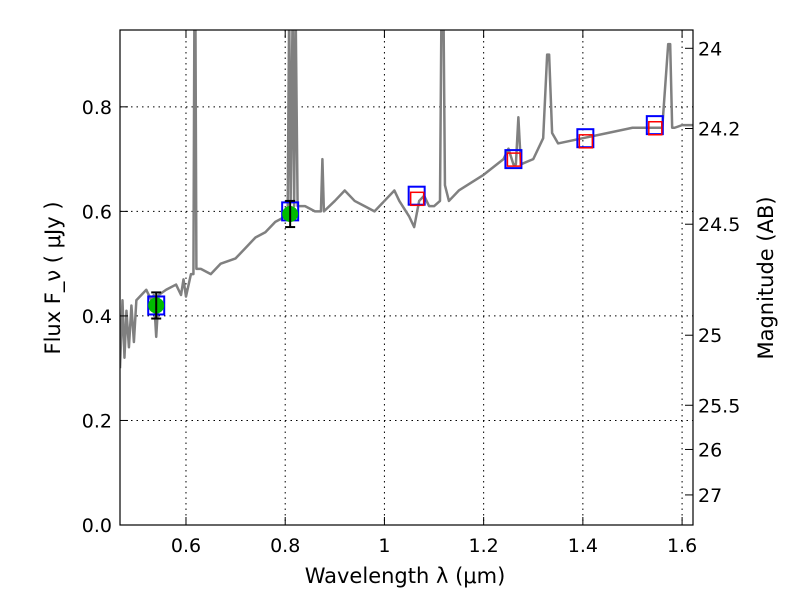  What do you see at coordinates (97, 421) in the screenshot?
I see `y-tick-label: 0.2` at bounding box center [97, 421].